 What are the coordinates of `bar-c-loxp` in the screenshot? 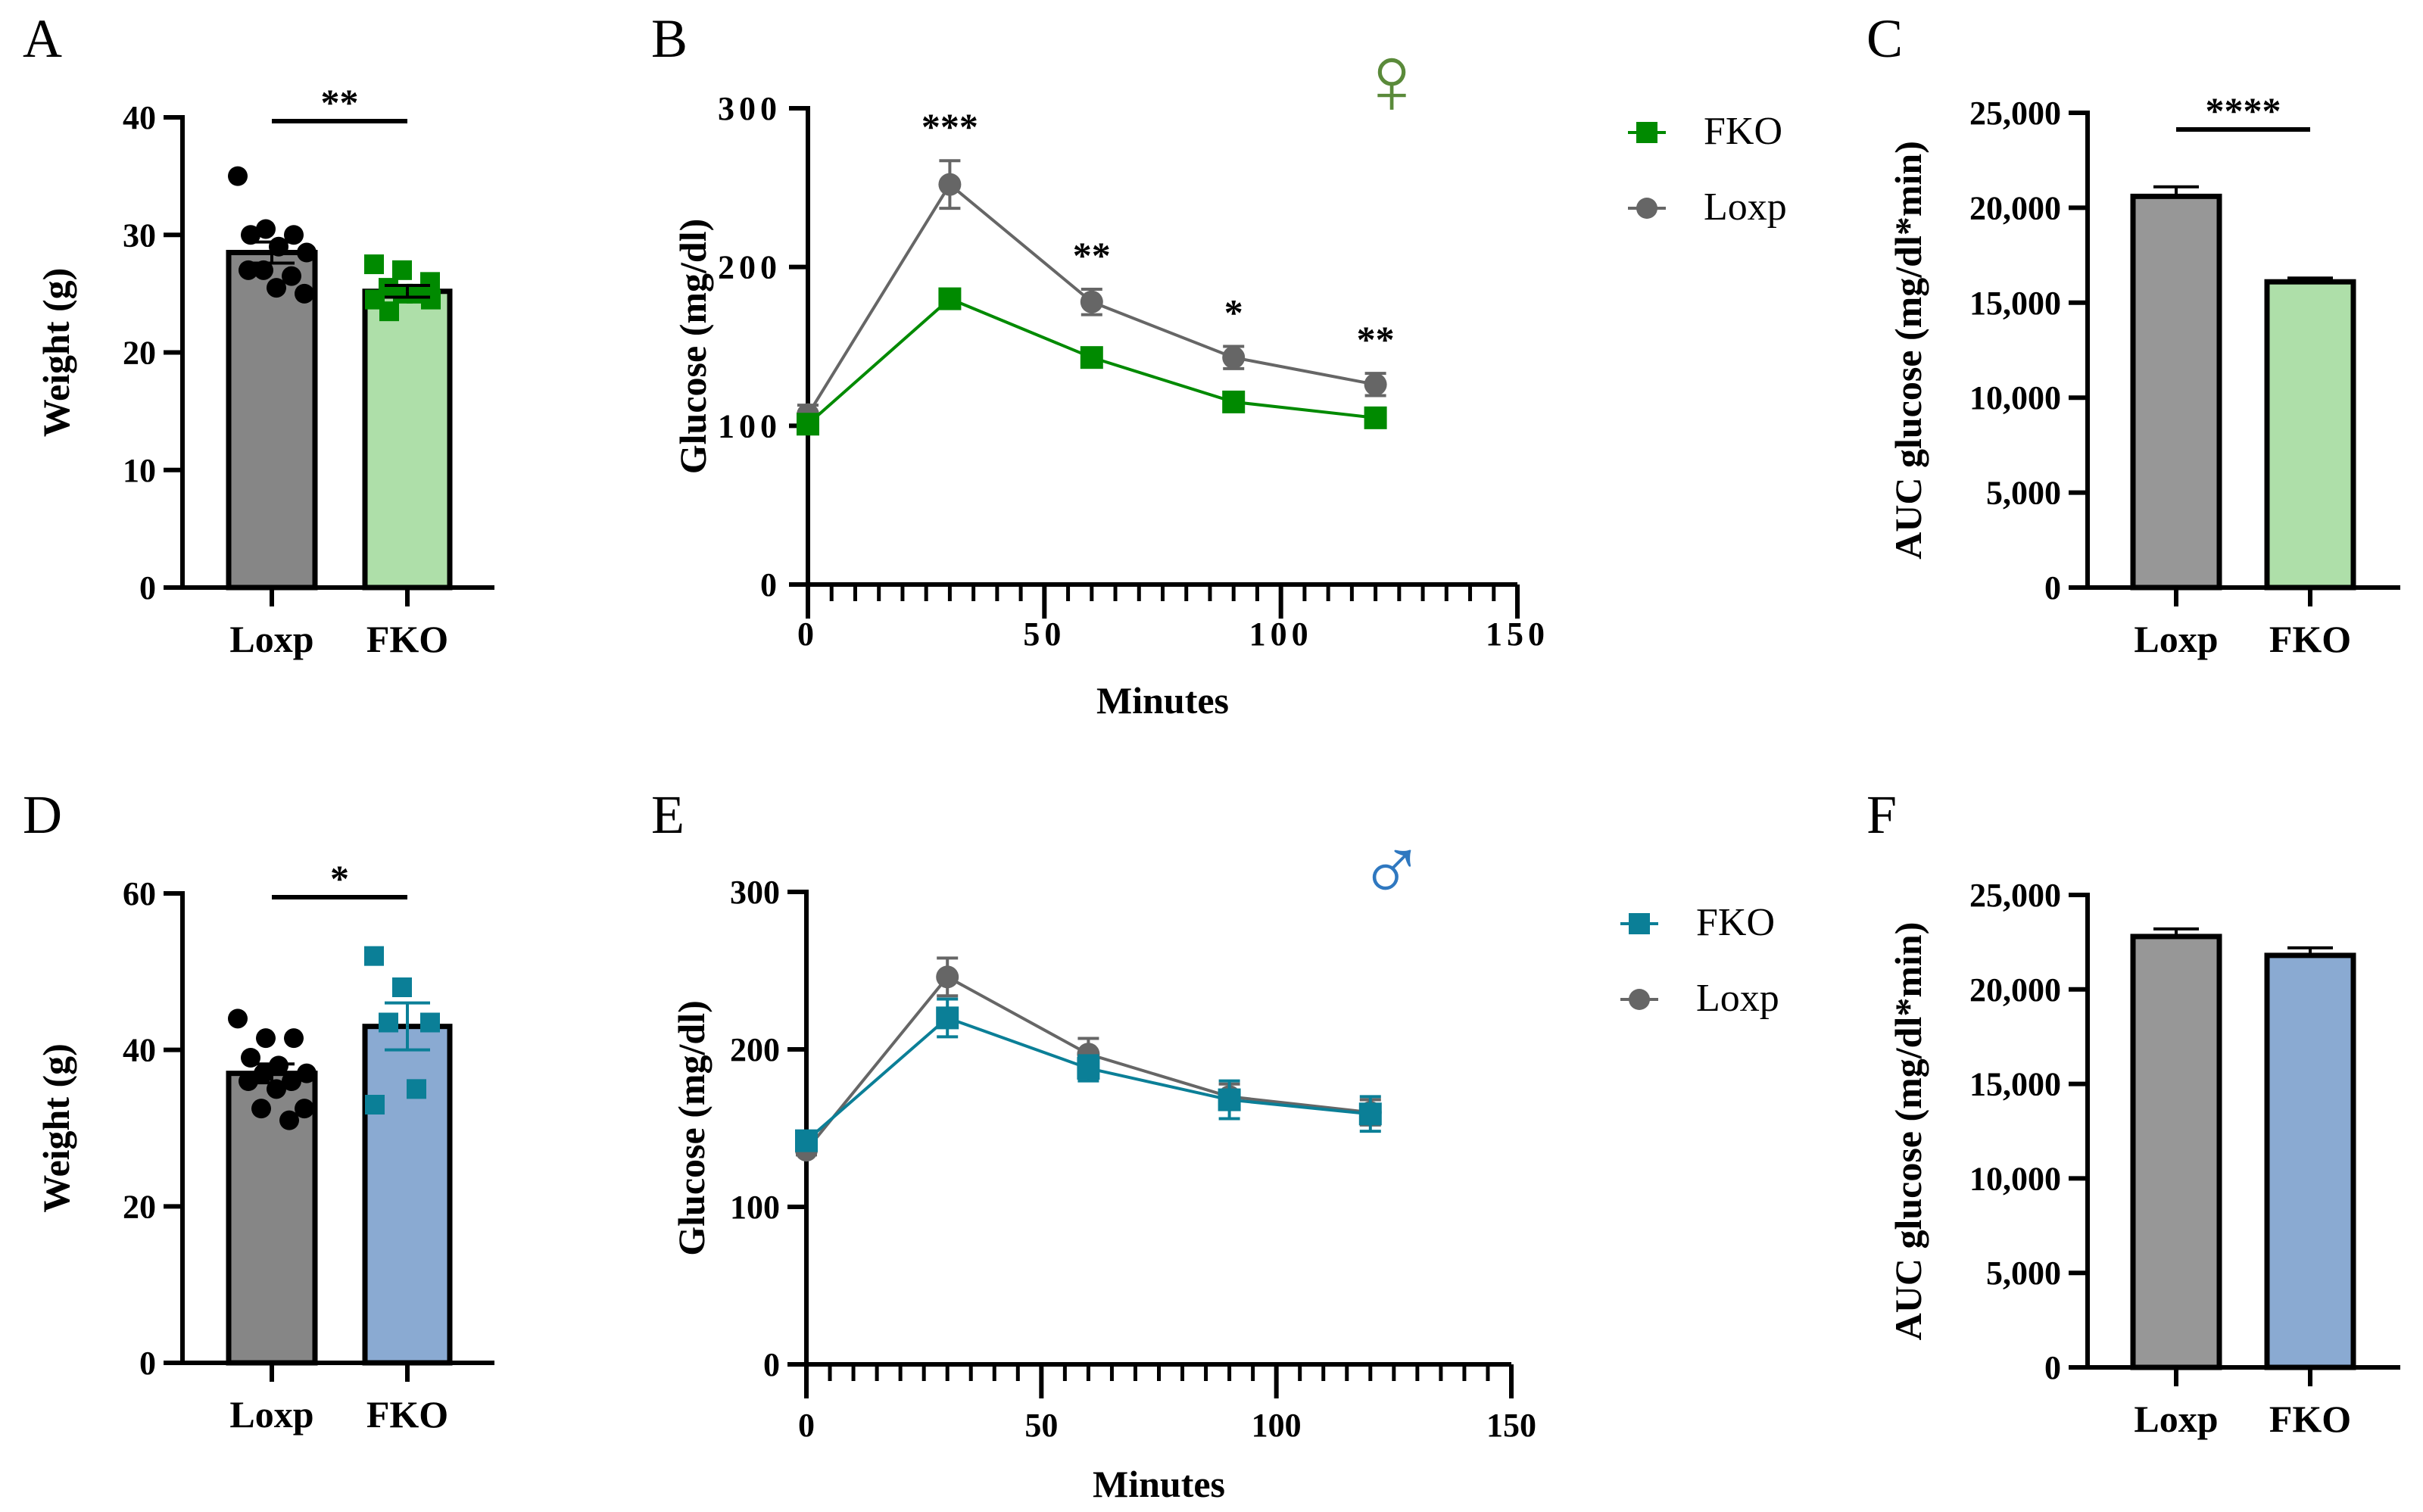 It's located at (2176, 392).